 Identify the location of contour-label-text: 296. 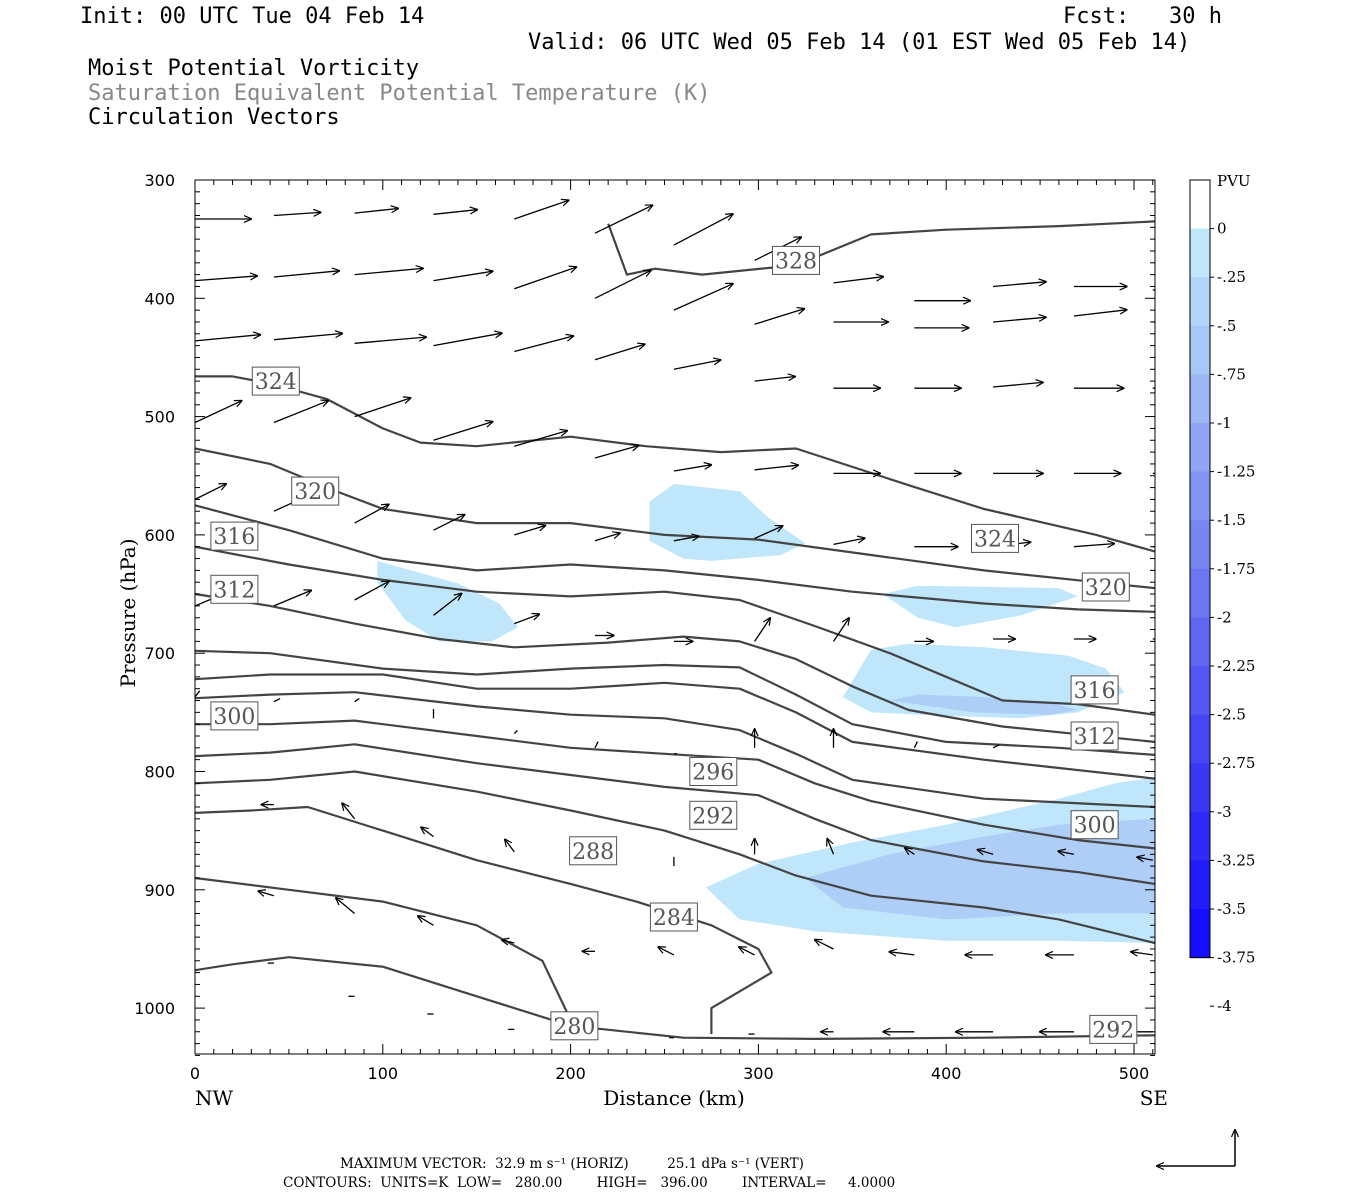
(713, 773).